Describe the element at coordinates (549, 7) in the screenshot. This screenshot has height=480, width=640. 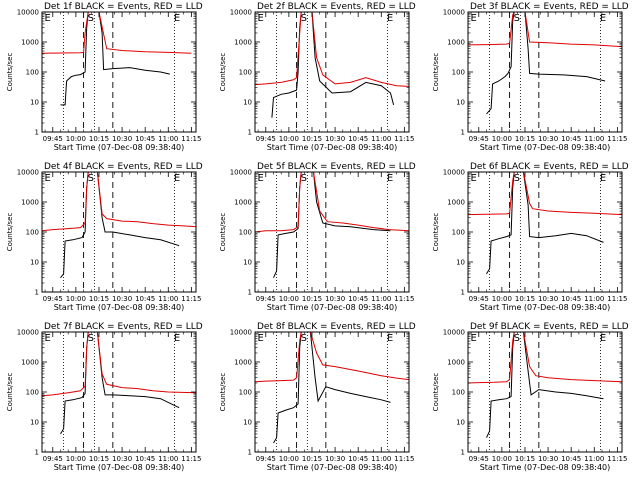
I see `panel-title: Det 3f BLACK = Events, RED = LLD` at that location.